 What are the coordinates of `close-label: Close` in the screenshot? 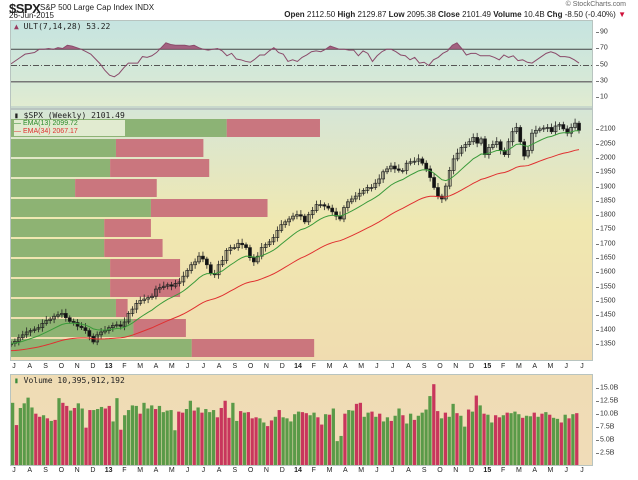 It's located at (449, 14).